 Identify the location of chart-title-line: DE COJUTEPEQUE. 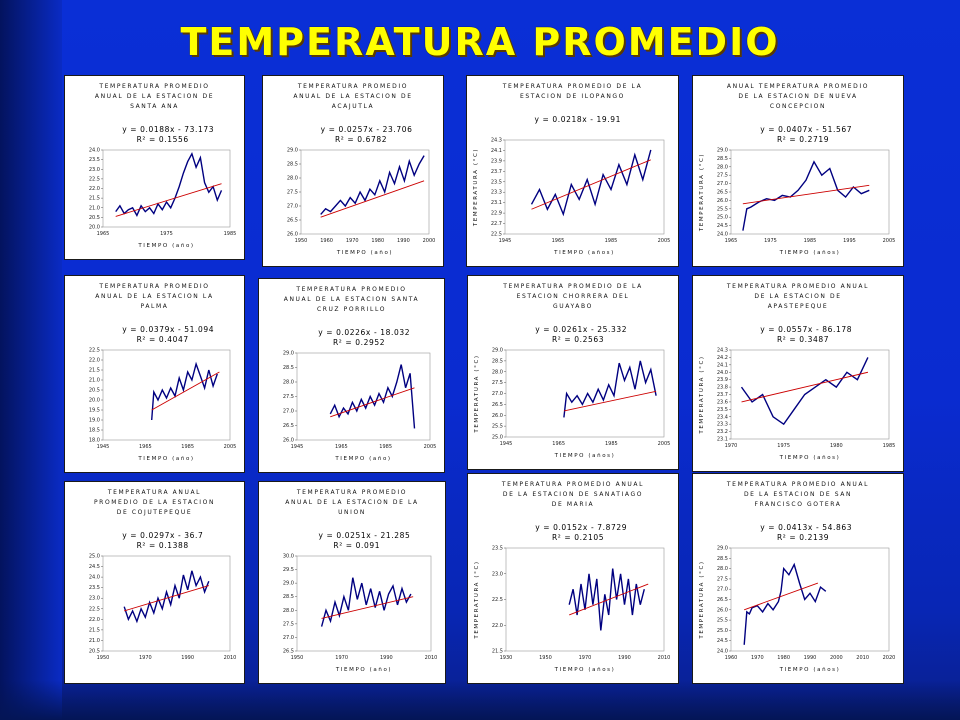
(155, 512).